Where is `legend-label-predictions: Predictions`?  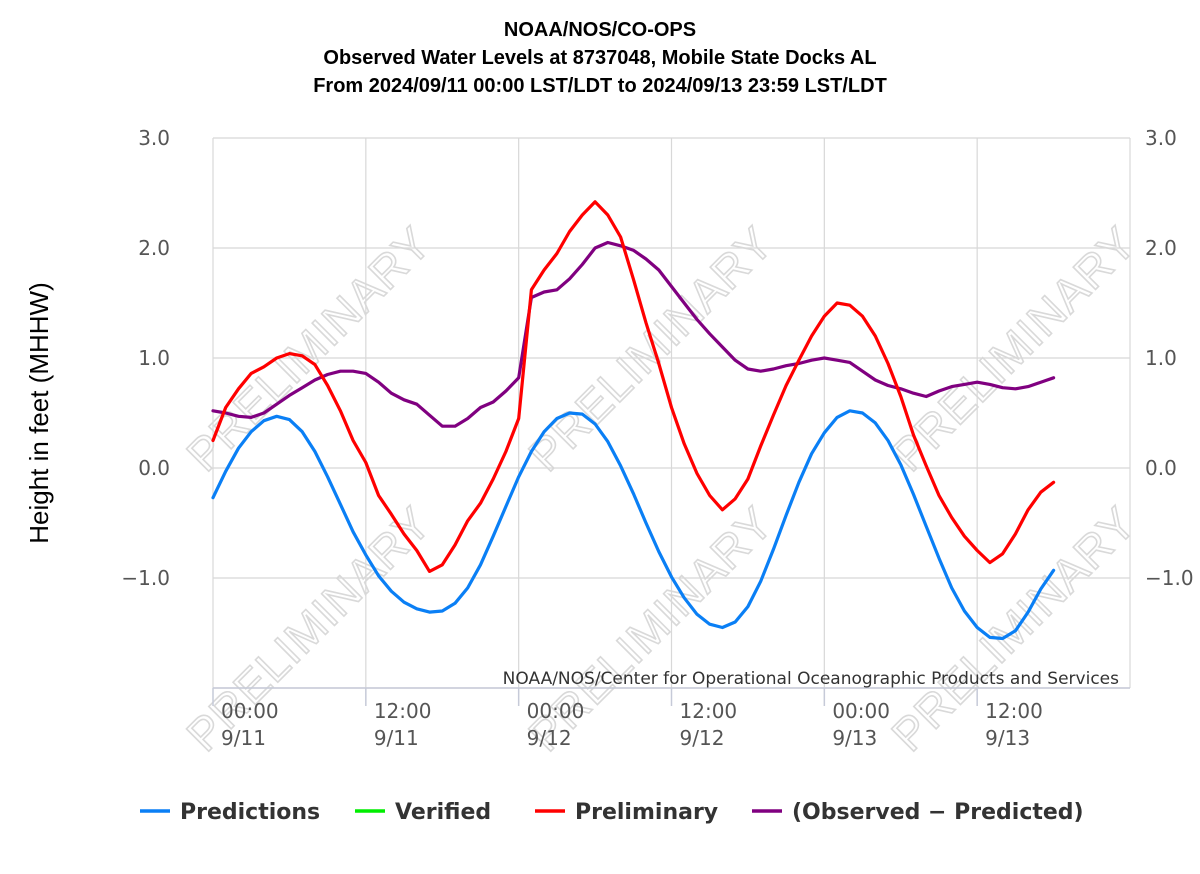 legend-label-predictions: Predictions is located at coordinates (250, 812).